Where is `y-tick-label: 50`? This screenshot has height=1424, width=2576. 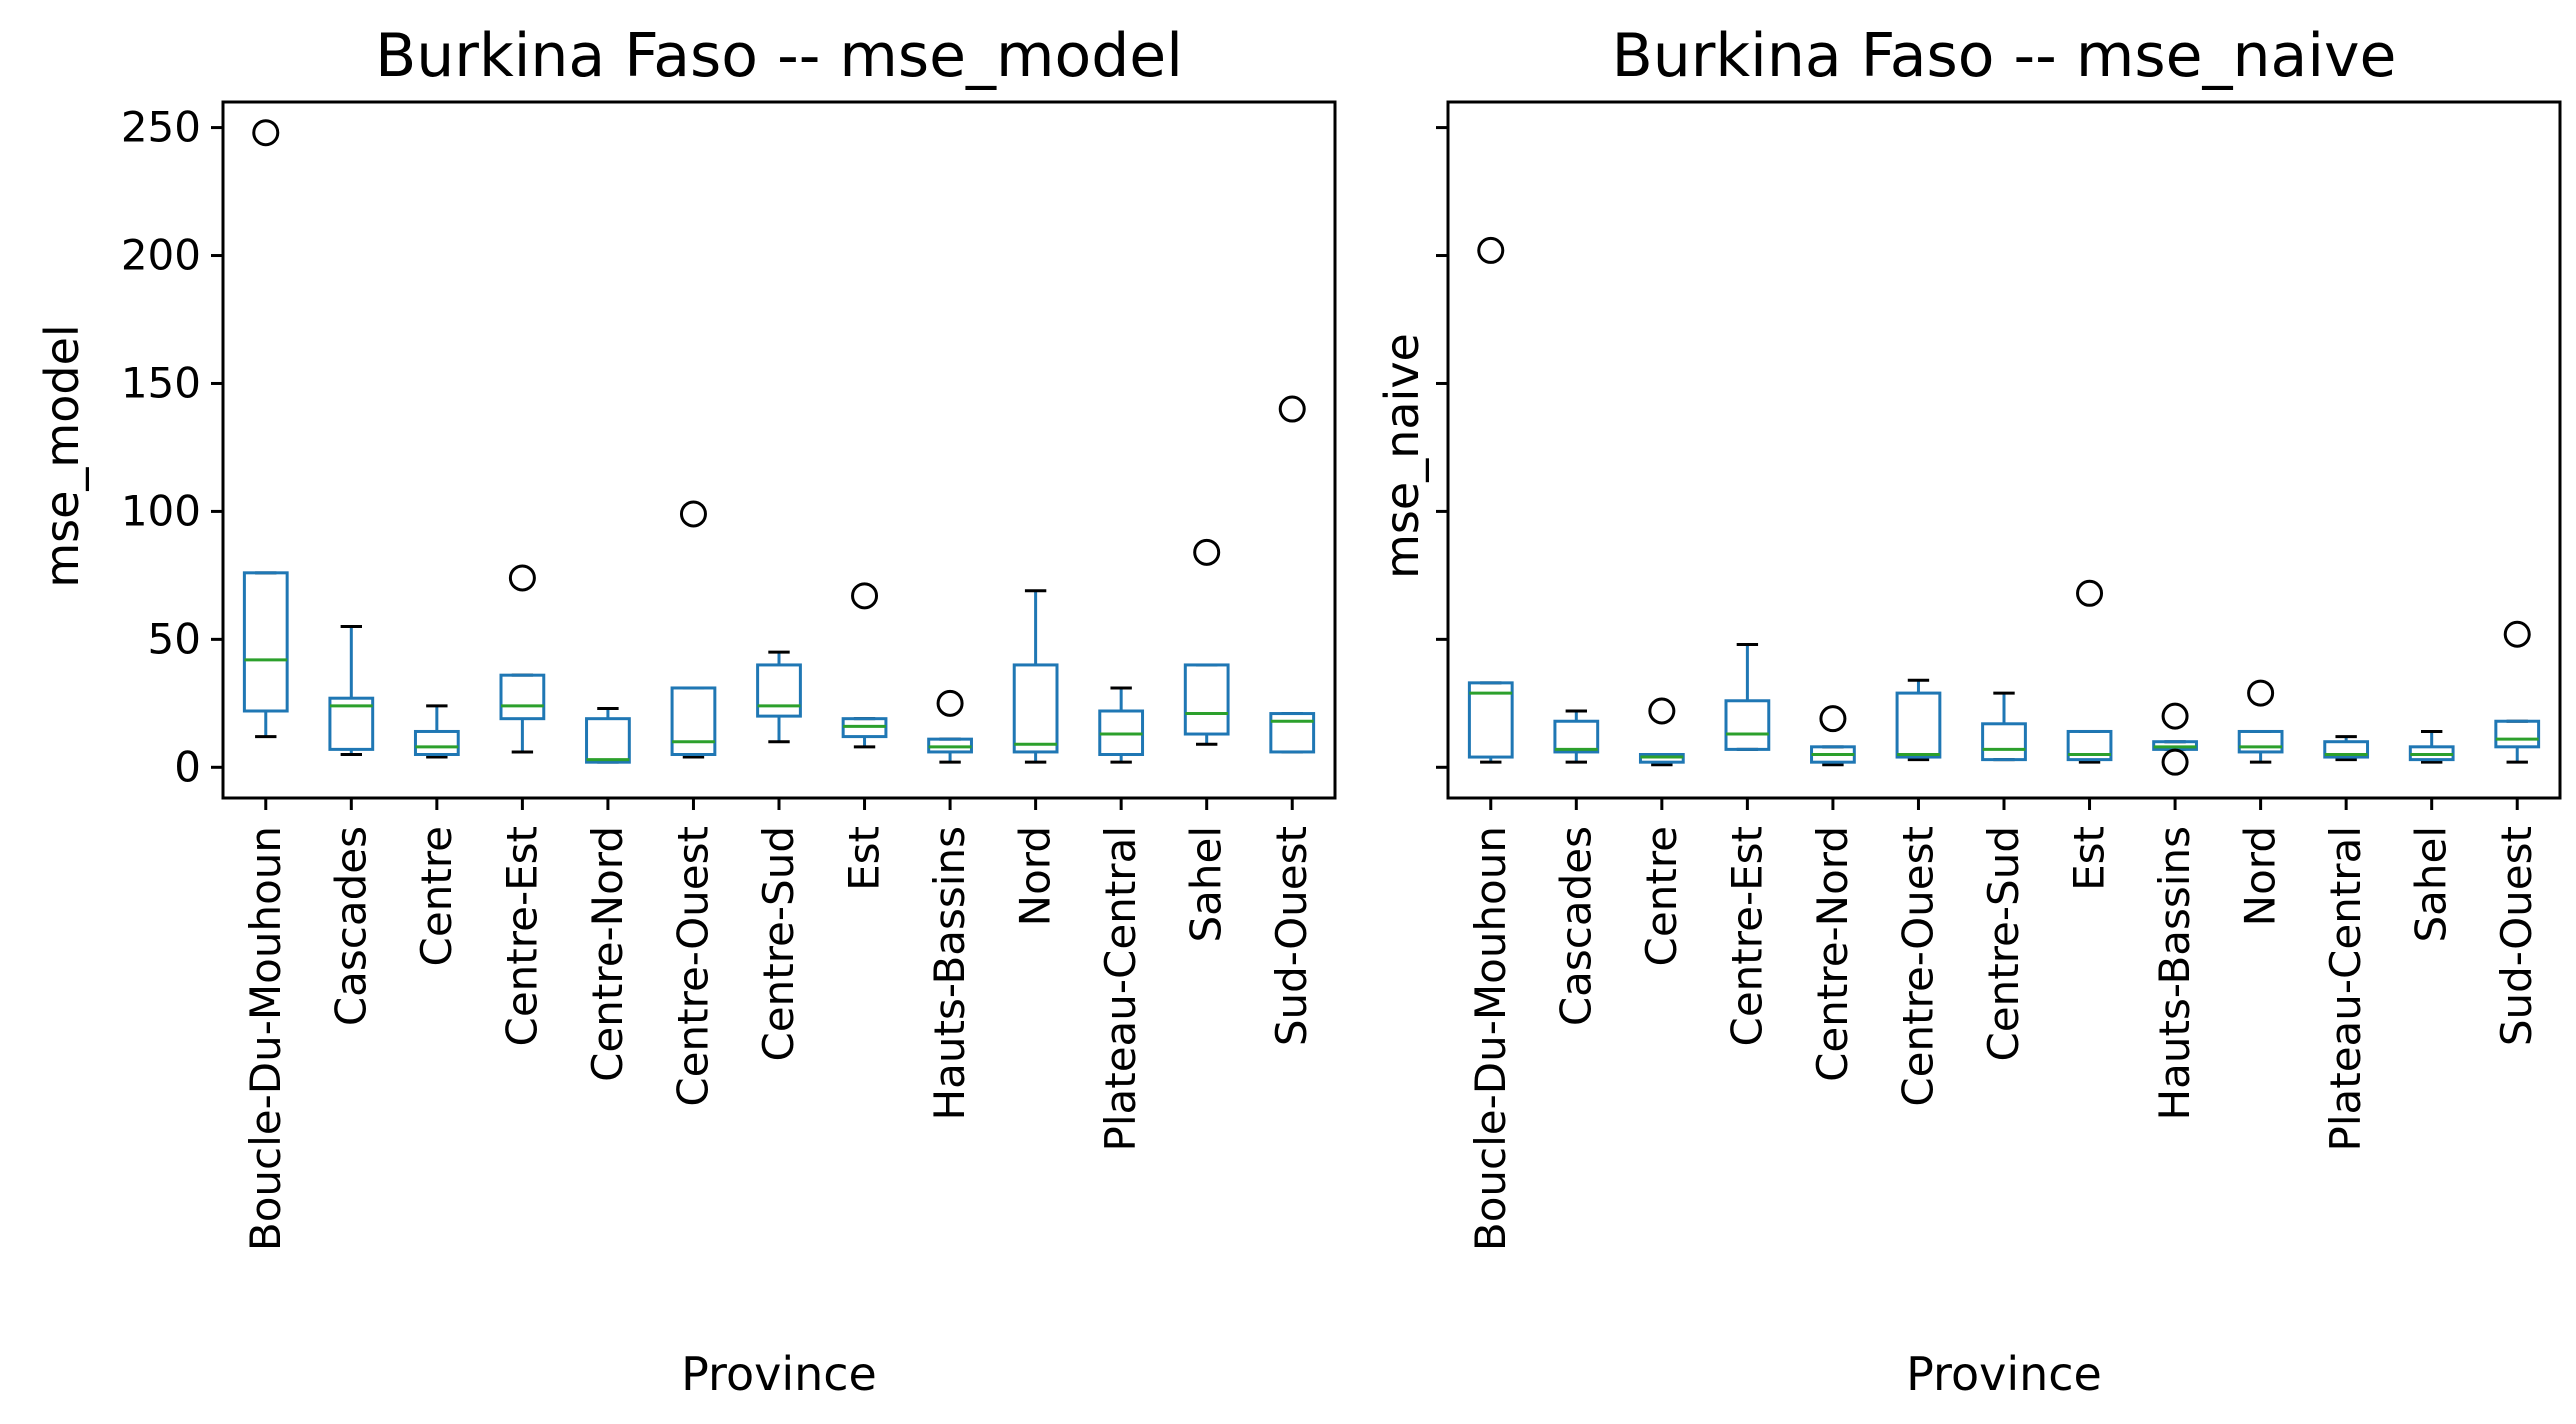
y-tick-label: 50 is located at coordinates (174, 638).